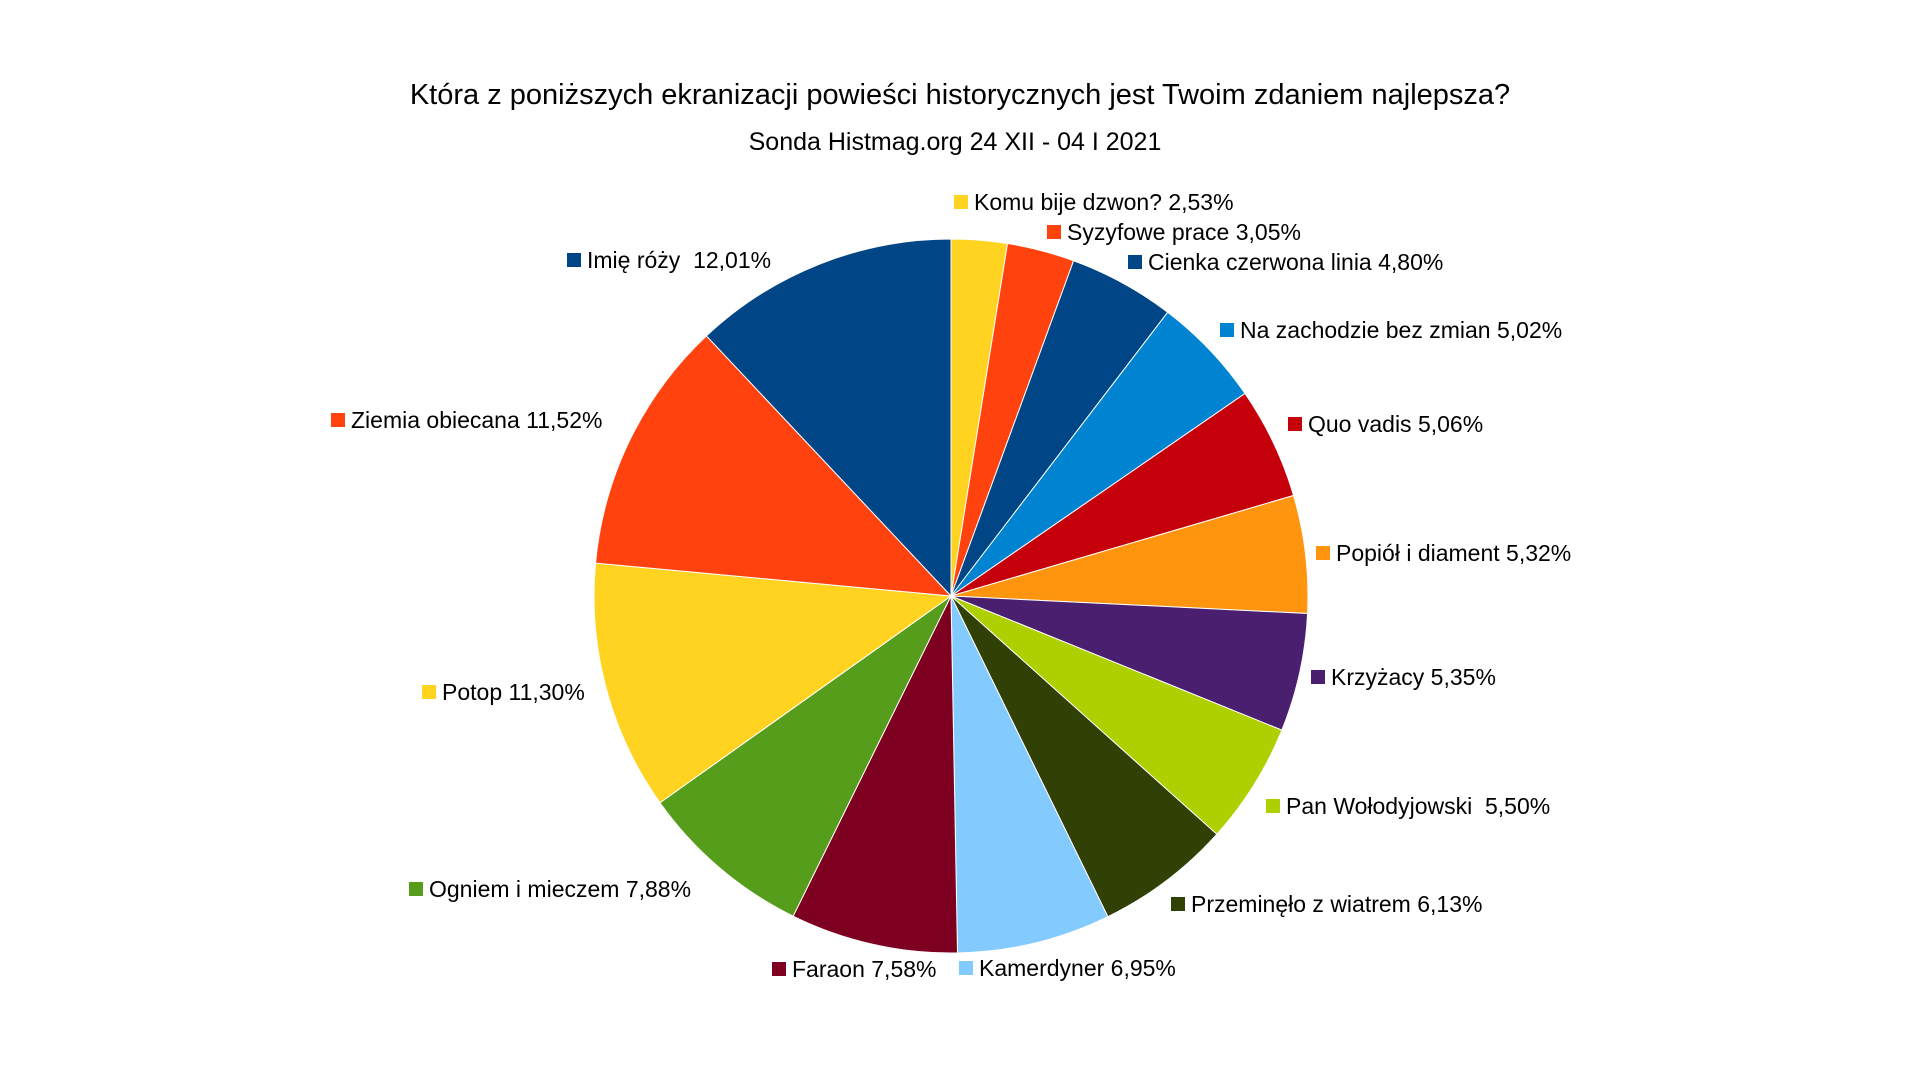 The height and width of the screenshot is (1085, 1920). What do you see at coordinates (476, 420) in the screenshot?
I see `slice-label: Ziemia obiecana 11,52%` at bounding box center [476, 420].